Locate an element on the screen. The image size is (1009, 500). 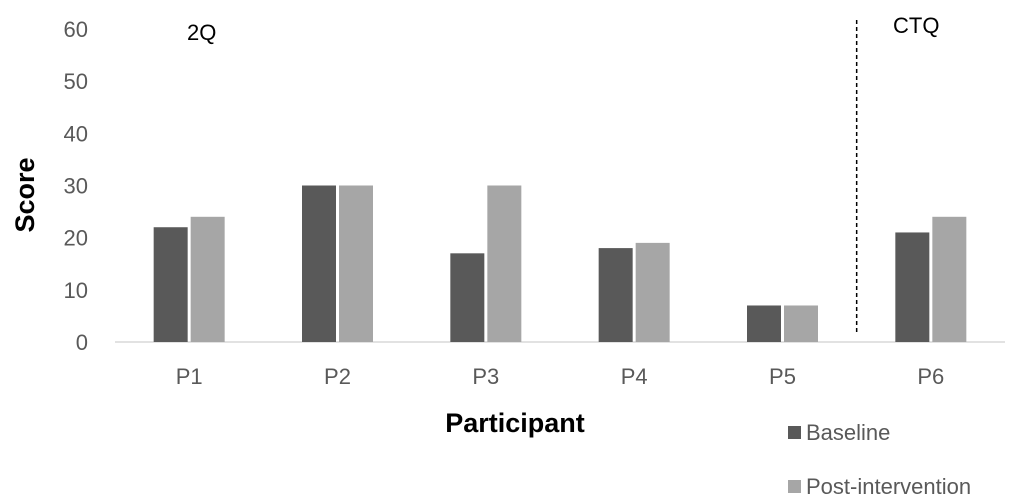
bar-post-intervention-p6 is located at coordinates (949, 279).